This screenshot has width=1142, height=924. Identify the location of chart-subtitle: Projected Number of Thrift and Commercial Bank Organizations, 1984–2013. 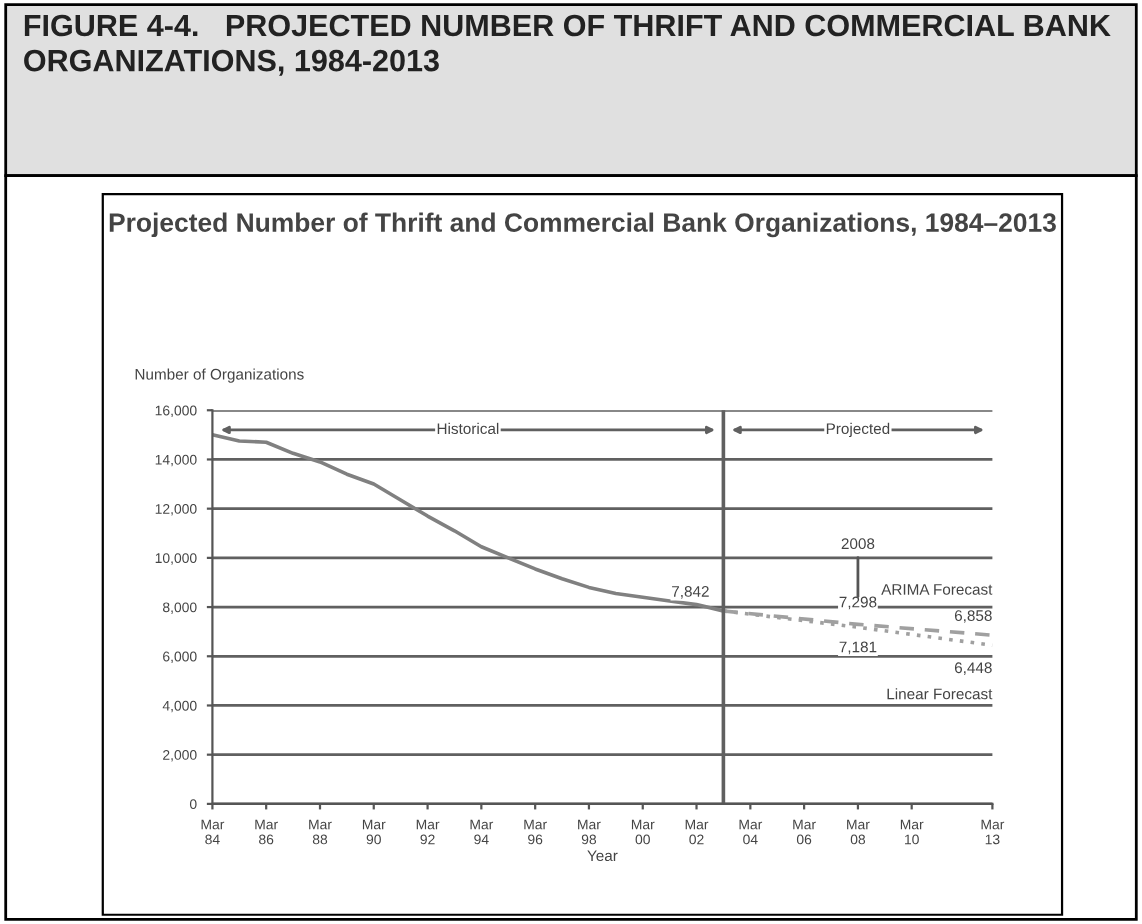
(582, 225).